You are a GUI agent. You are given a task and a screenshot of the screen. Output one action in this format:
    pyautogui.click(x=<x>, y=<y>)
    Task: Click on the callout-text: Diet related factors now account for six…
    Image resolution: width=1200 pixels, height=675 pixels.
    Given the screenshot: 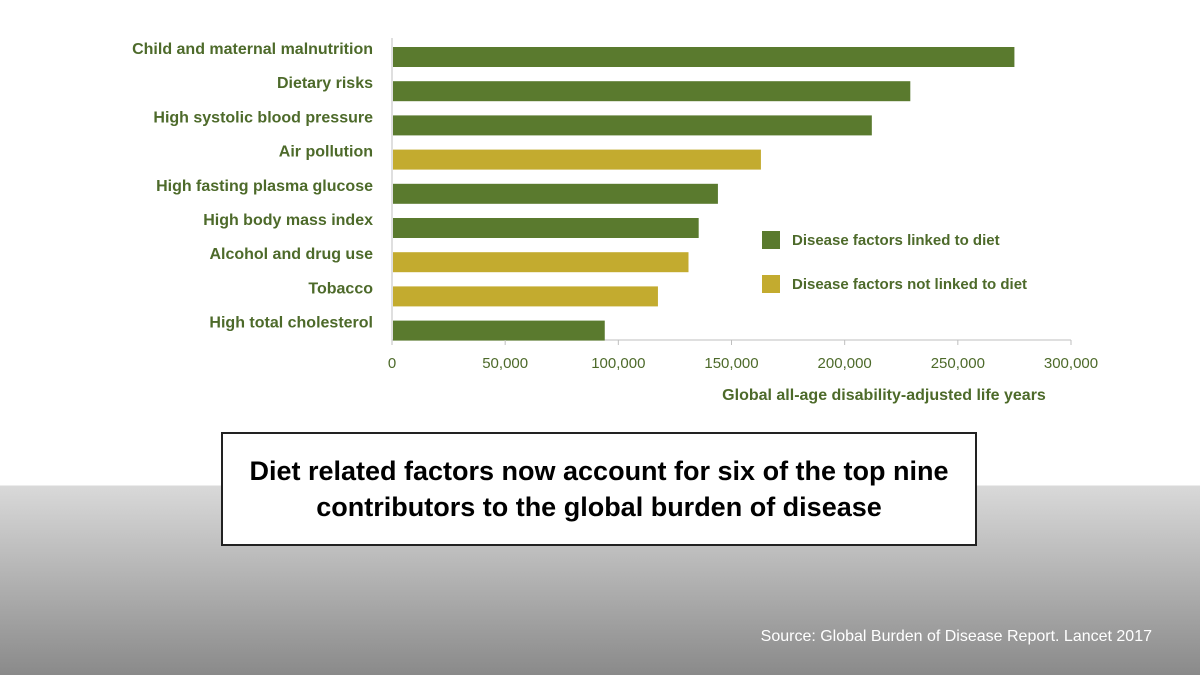 What is the action you would take?
    pyautogui.click(x=599, y=489)
    